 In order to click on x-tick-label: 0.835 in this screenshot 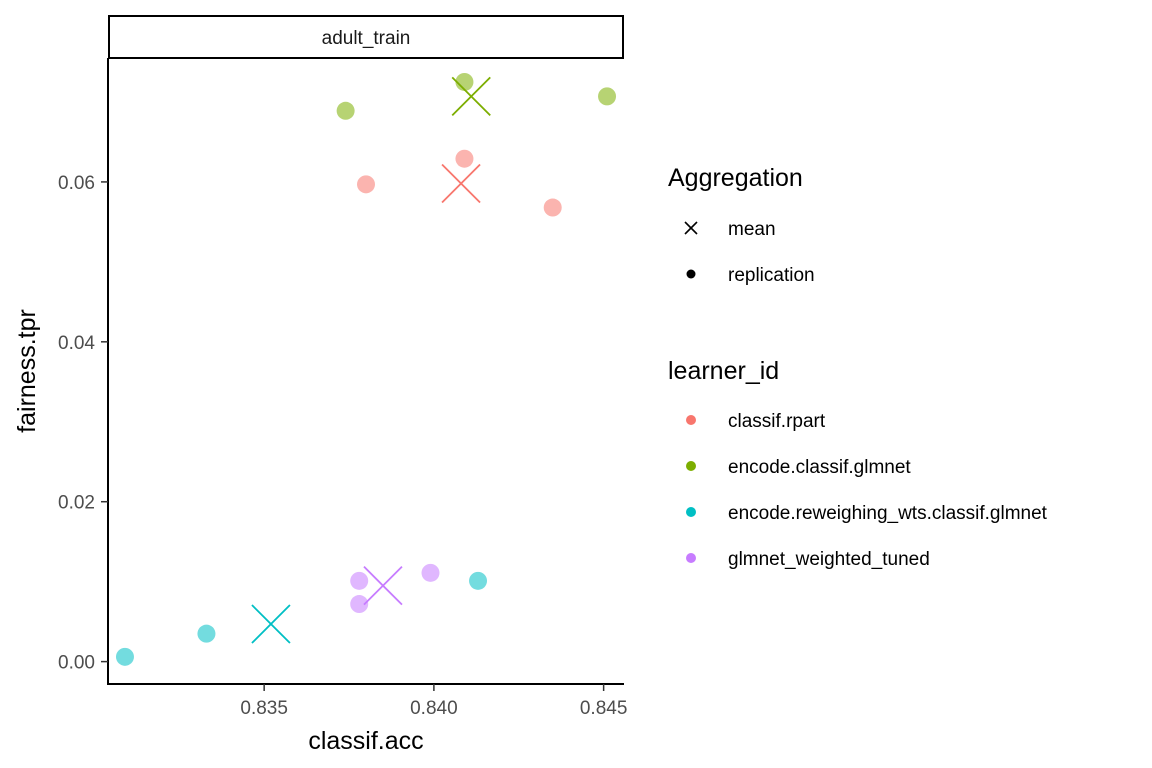, I will do `click(264, 708)`.